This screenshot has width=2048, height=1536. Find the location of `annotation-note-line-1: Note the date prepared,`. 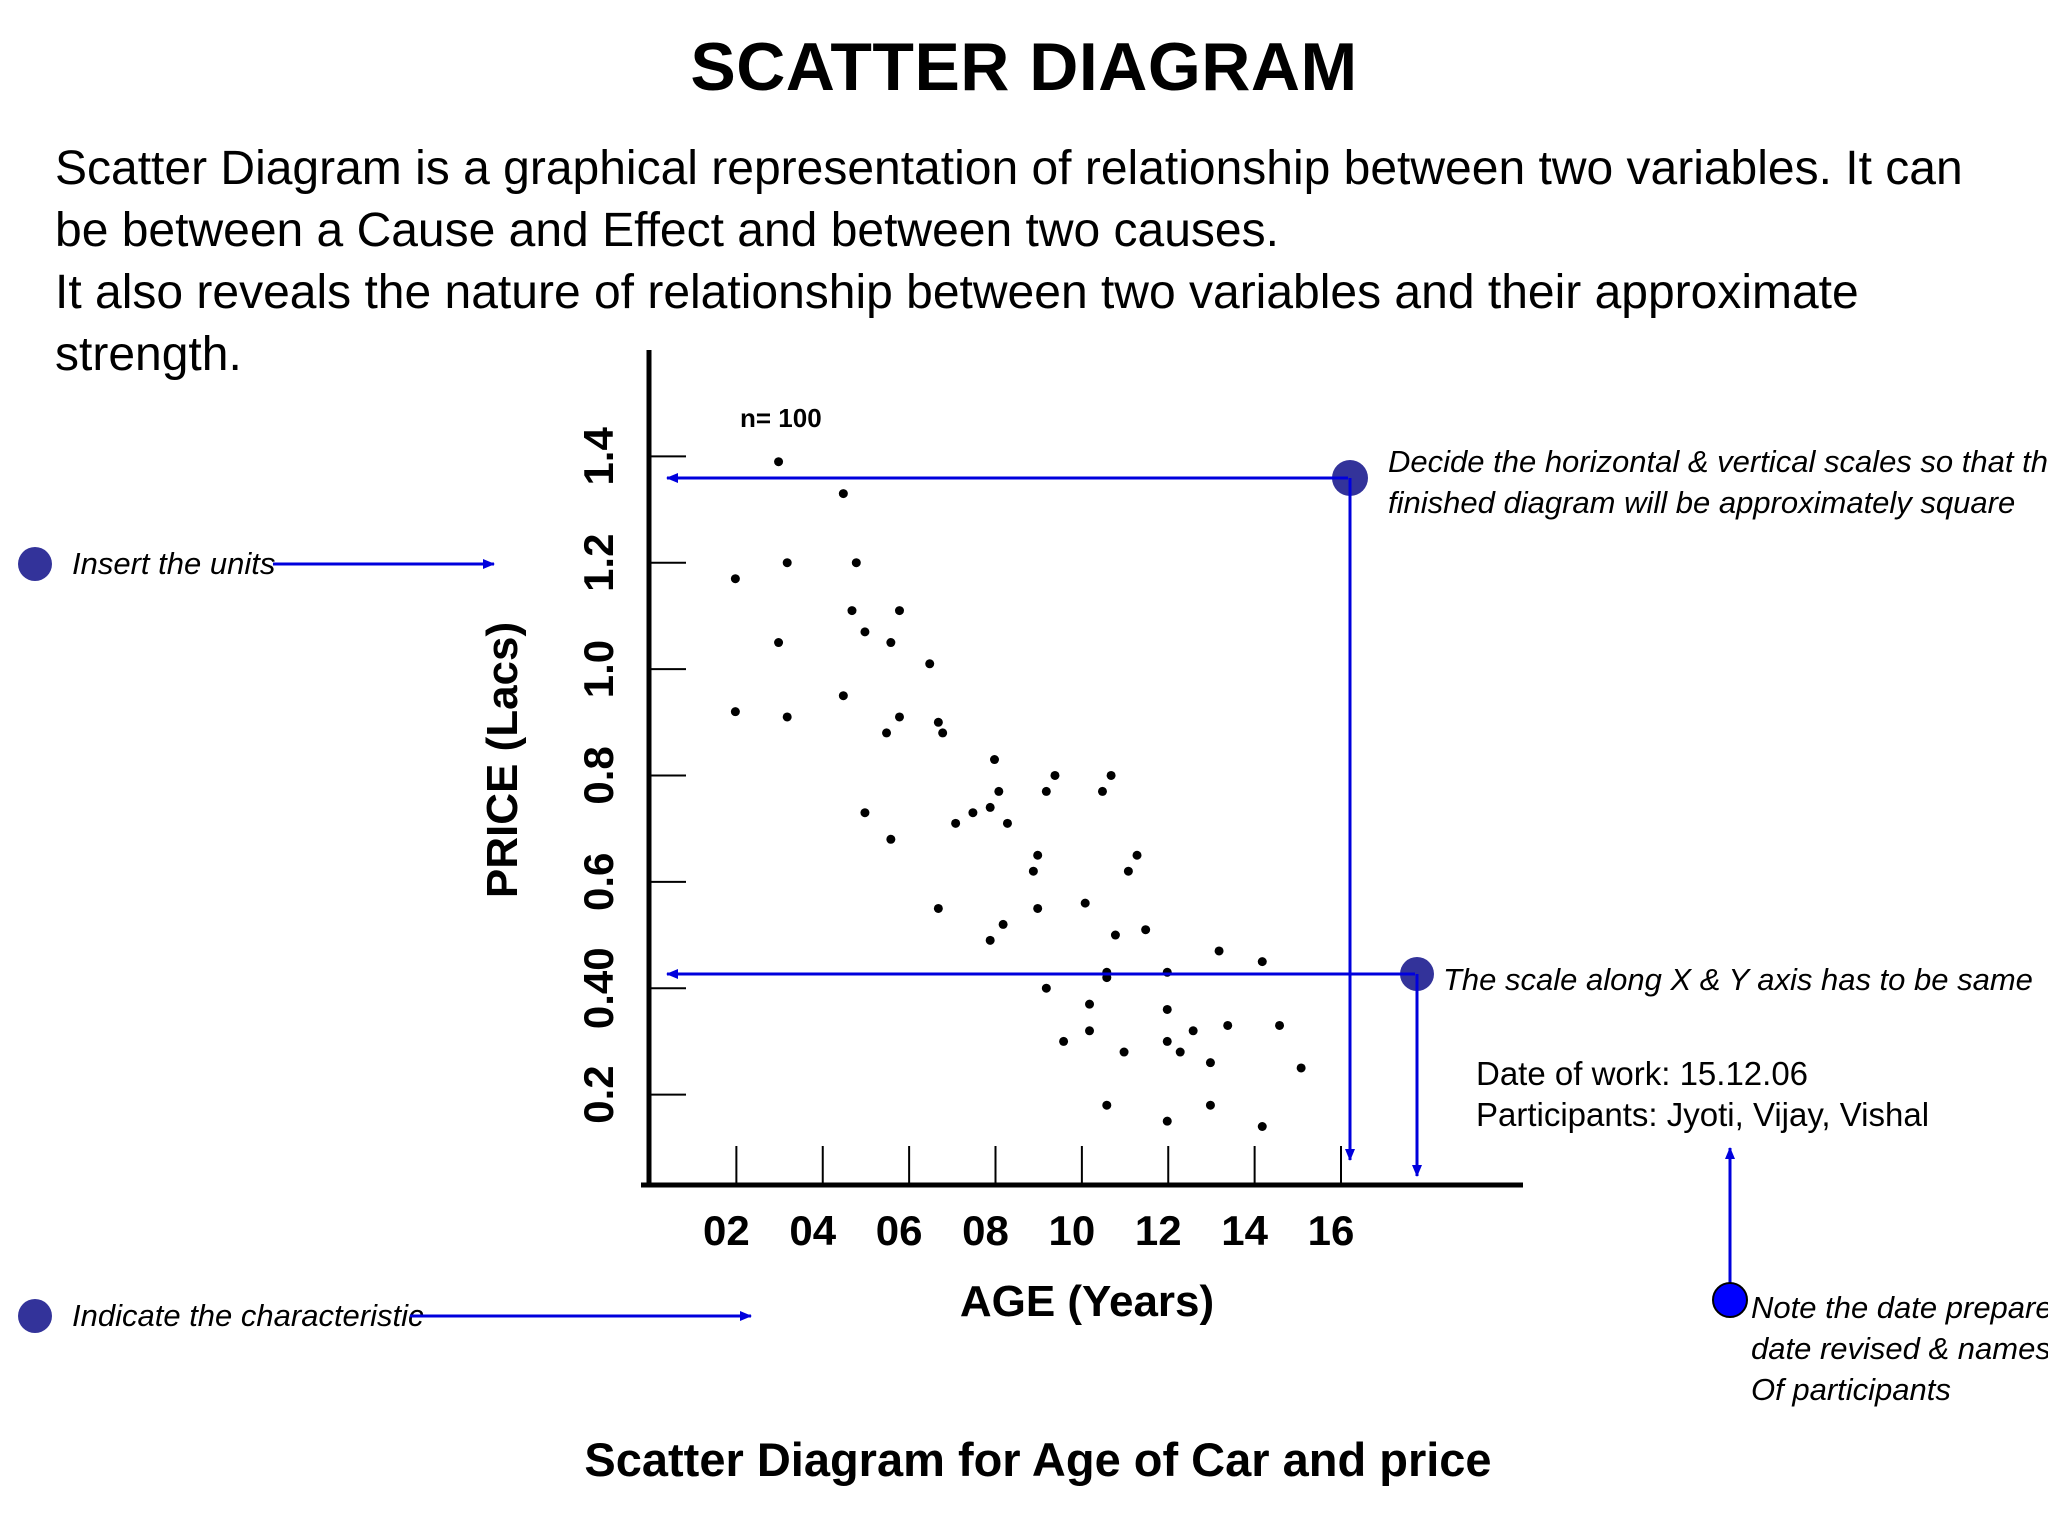

annotation-note-line-1: Note the date prepared, is located at coordinates (1899, 1307).